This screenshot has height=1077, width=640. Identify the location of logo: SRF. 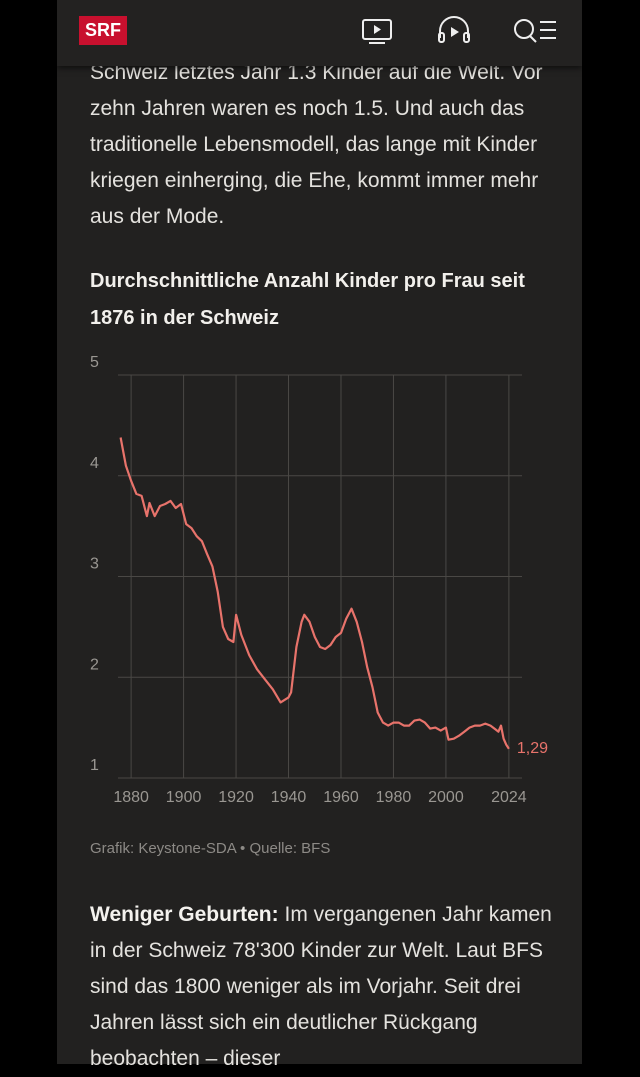
(103, 30).